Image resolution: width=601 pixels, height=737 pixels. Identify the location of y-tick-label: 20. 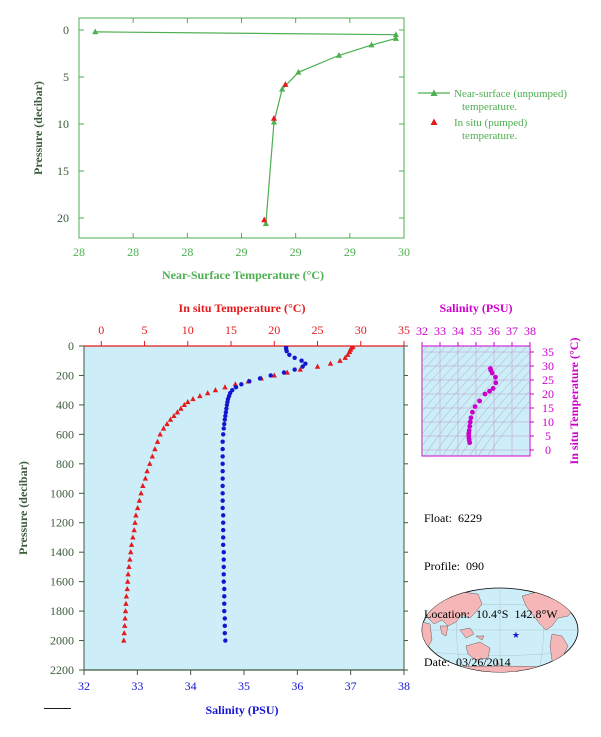
(63, 218).